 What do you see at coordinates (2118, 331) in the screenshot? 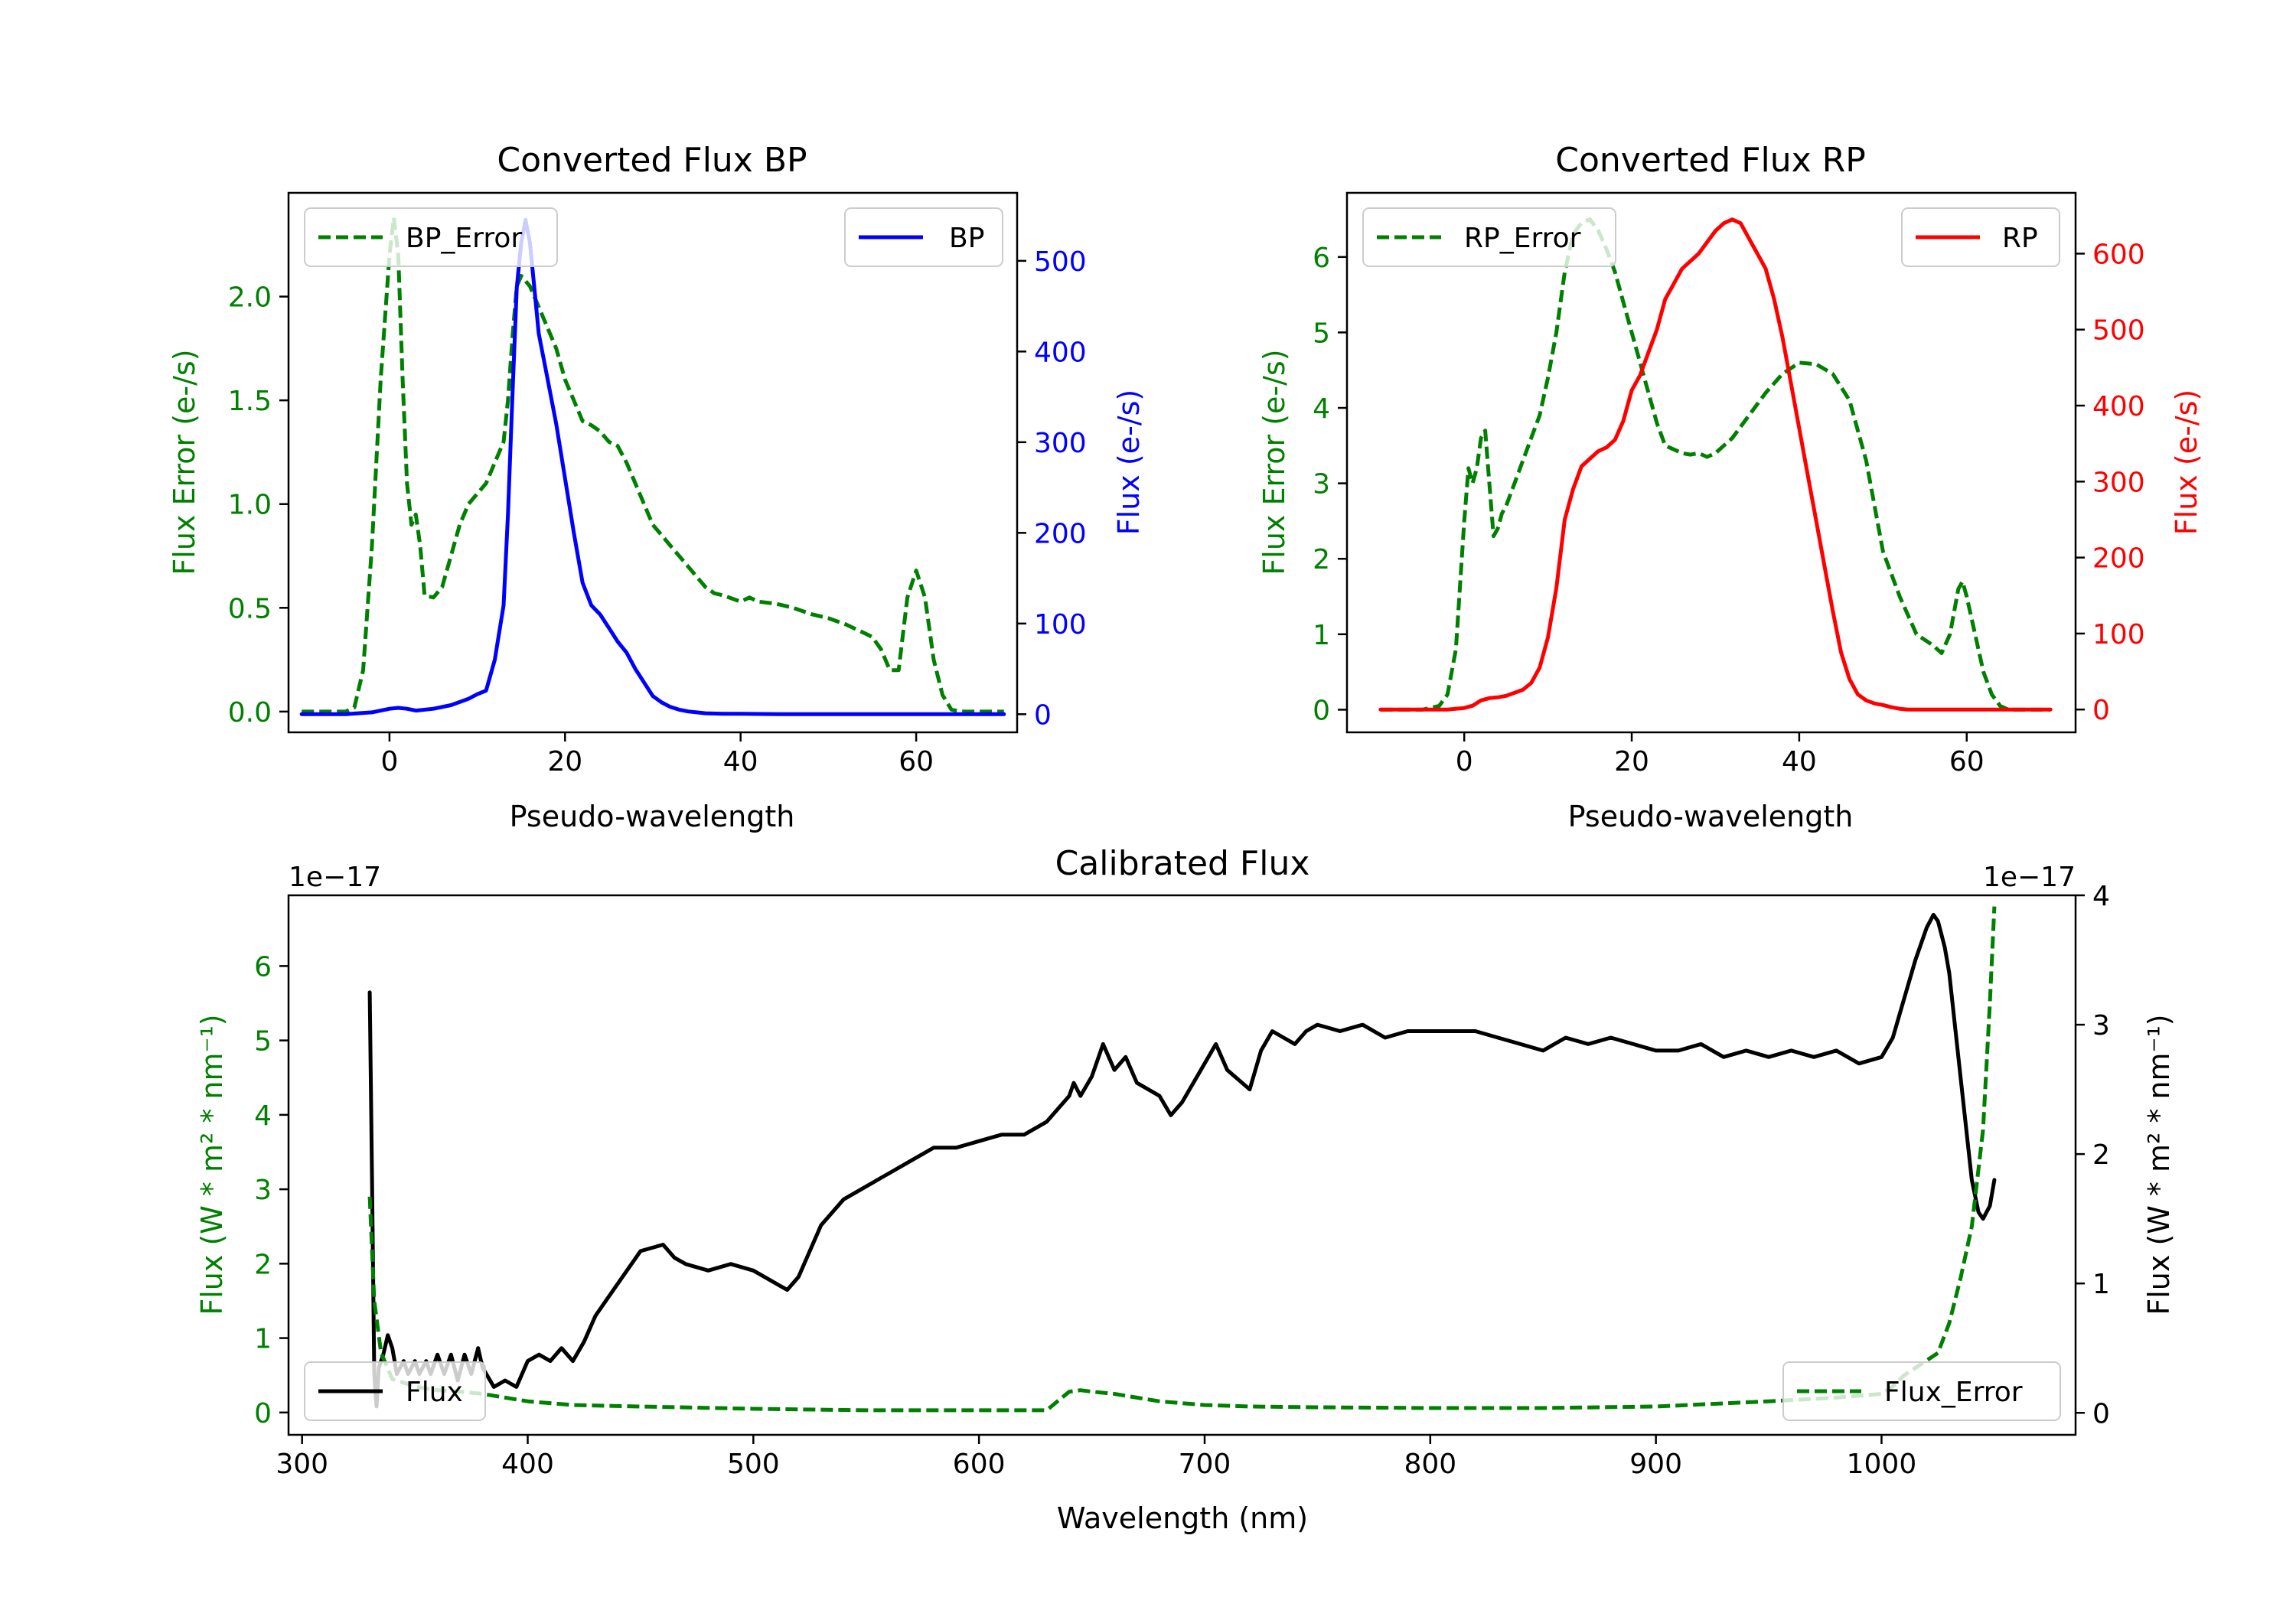
I see `rp-ytick-right-label: 500` at bounding box center [2118, 331].